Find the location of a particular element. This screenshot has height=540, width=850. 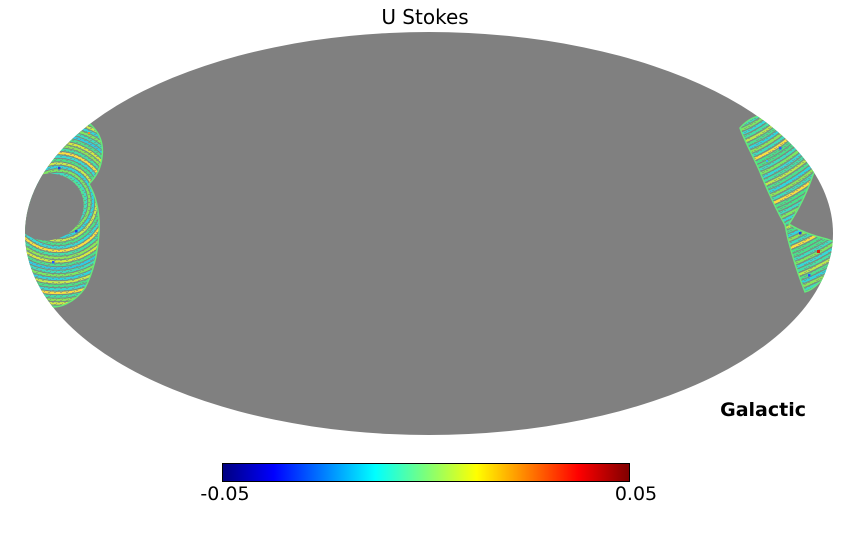

colorbar is located at coordinates (426, 472).